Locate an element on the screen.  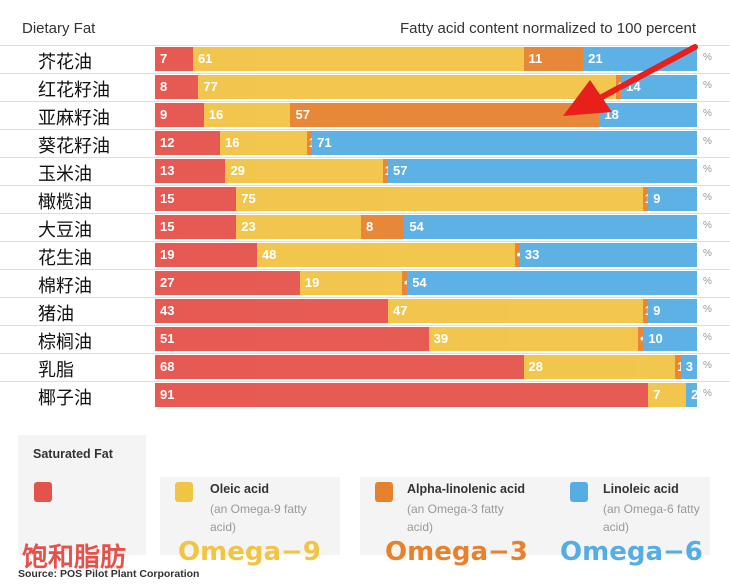
bar-segment-linoleic-acid: 33 is located at coordinates (608, 255).